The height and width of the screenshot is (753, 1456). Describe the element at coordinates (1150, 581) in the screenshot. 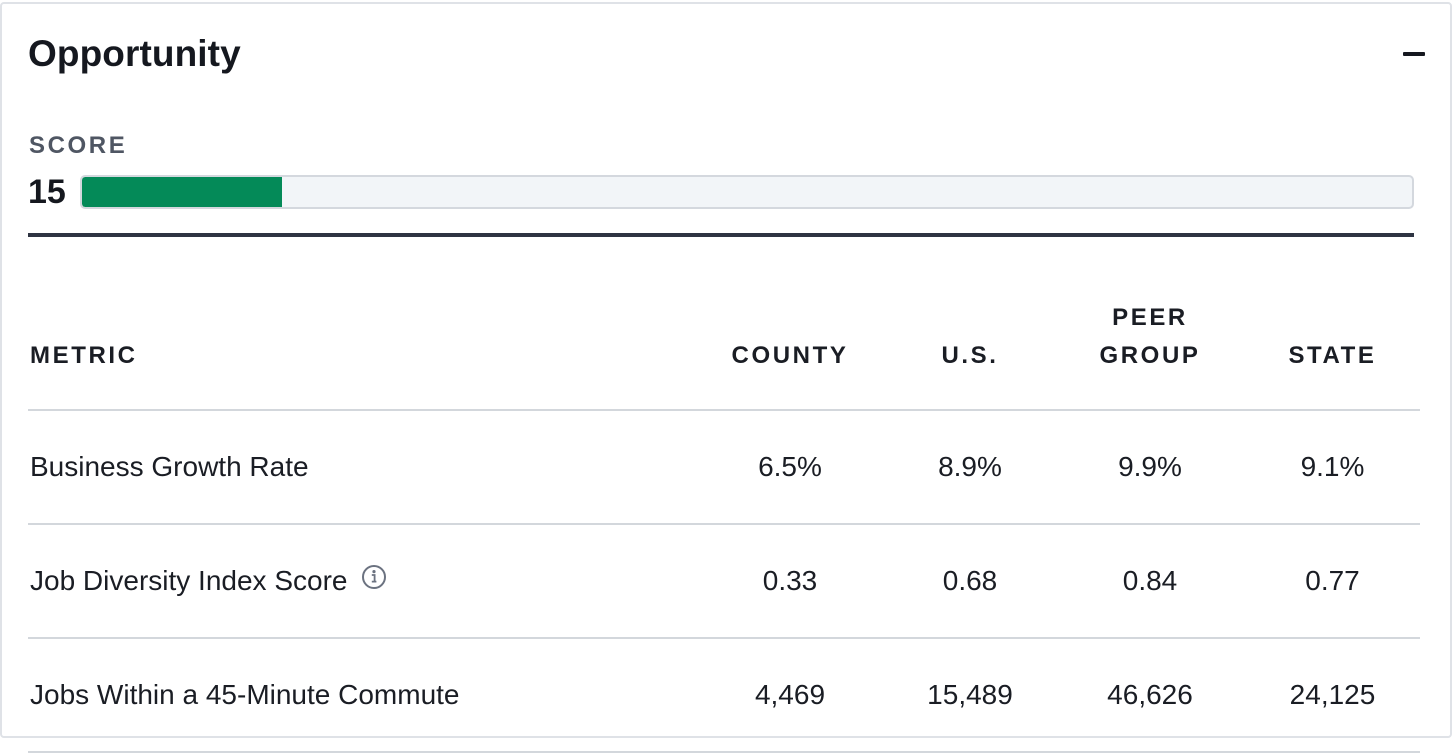

I see `peer-group-value: 0.84` at that location.